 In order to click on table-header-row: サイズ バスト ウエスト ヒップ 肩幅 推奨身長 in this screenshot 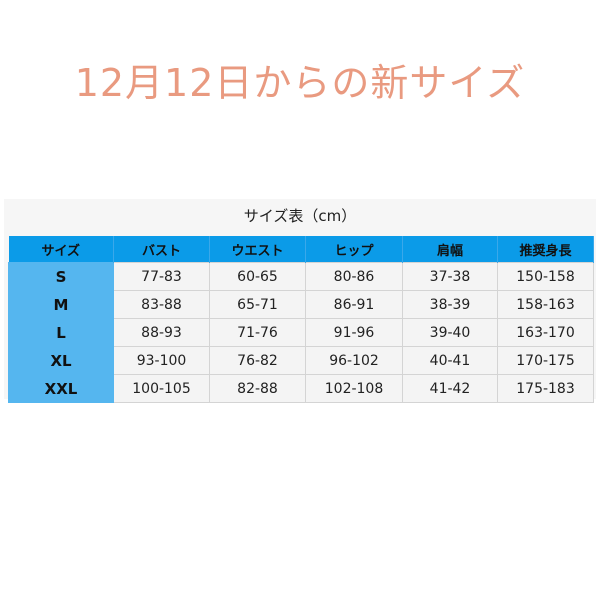, I will do `click(301, 249)`.